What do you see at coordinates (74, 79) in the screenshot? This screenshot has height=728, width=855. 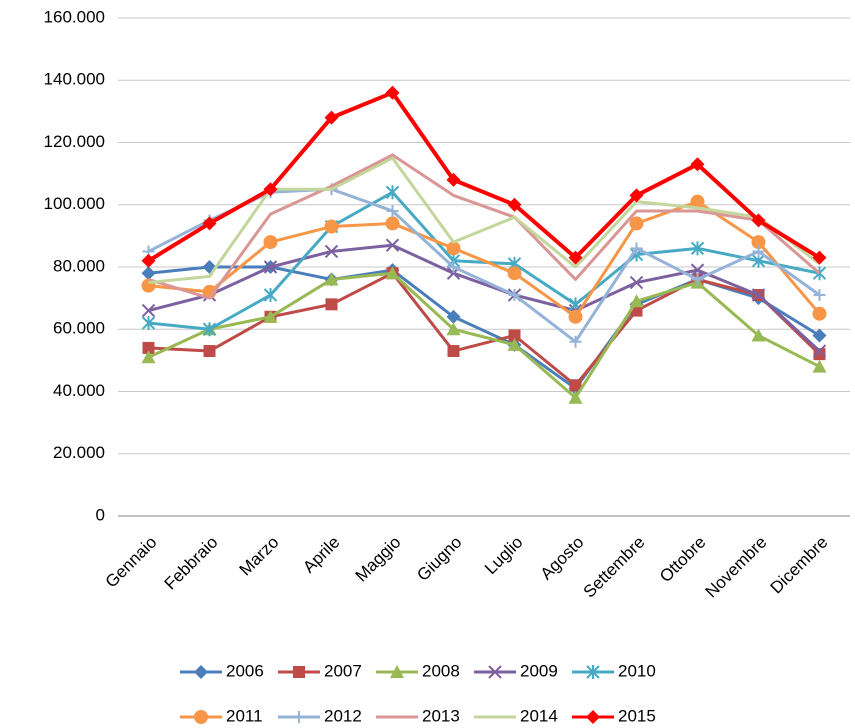 I see `y-tick-label: 140.000` at bounding box center [74, 79].